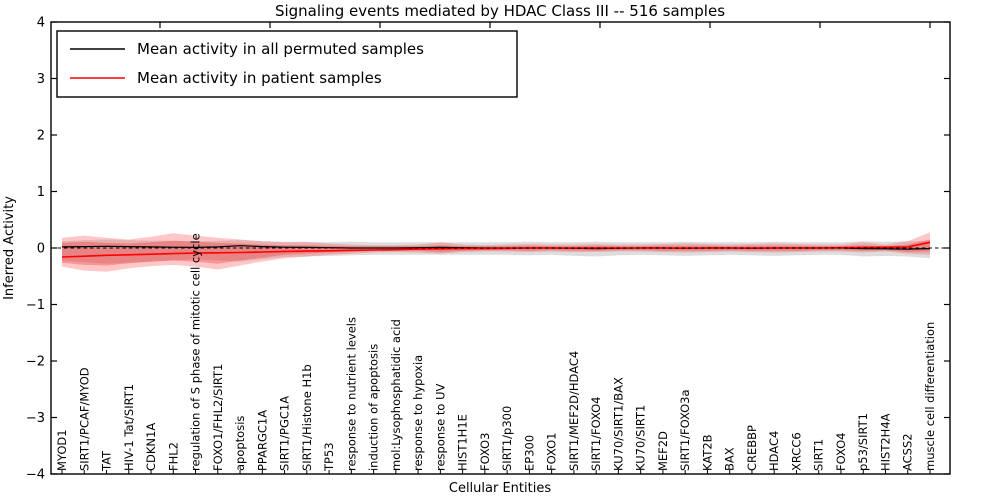  What do you see at coordinates (574, 411) in the screenshot?
I see `x-tick-label: SIRT1/MEF2D/HDAC4` at bounding box center [574, 411].